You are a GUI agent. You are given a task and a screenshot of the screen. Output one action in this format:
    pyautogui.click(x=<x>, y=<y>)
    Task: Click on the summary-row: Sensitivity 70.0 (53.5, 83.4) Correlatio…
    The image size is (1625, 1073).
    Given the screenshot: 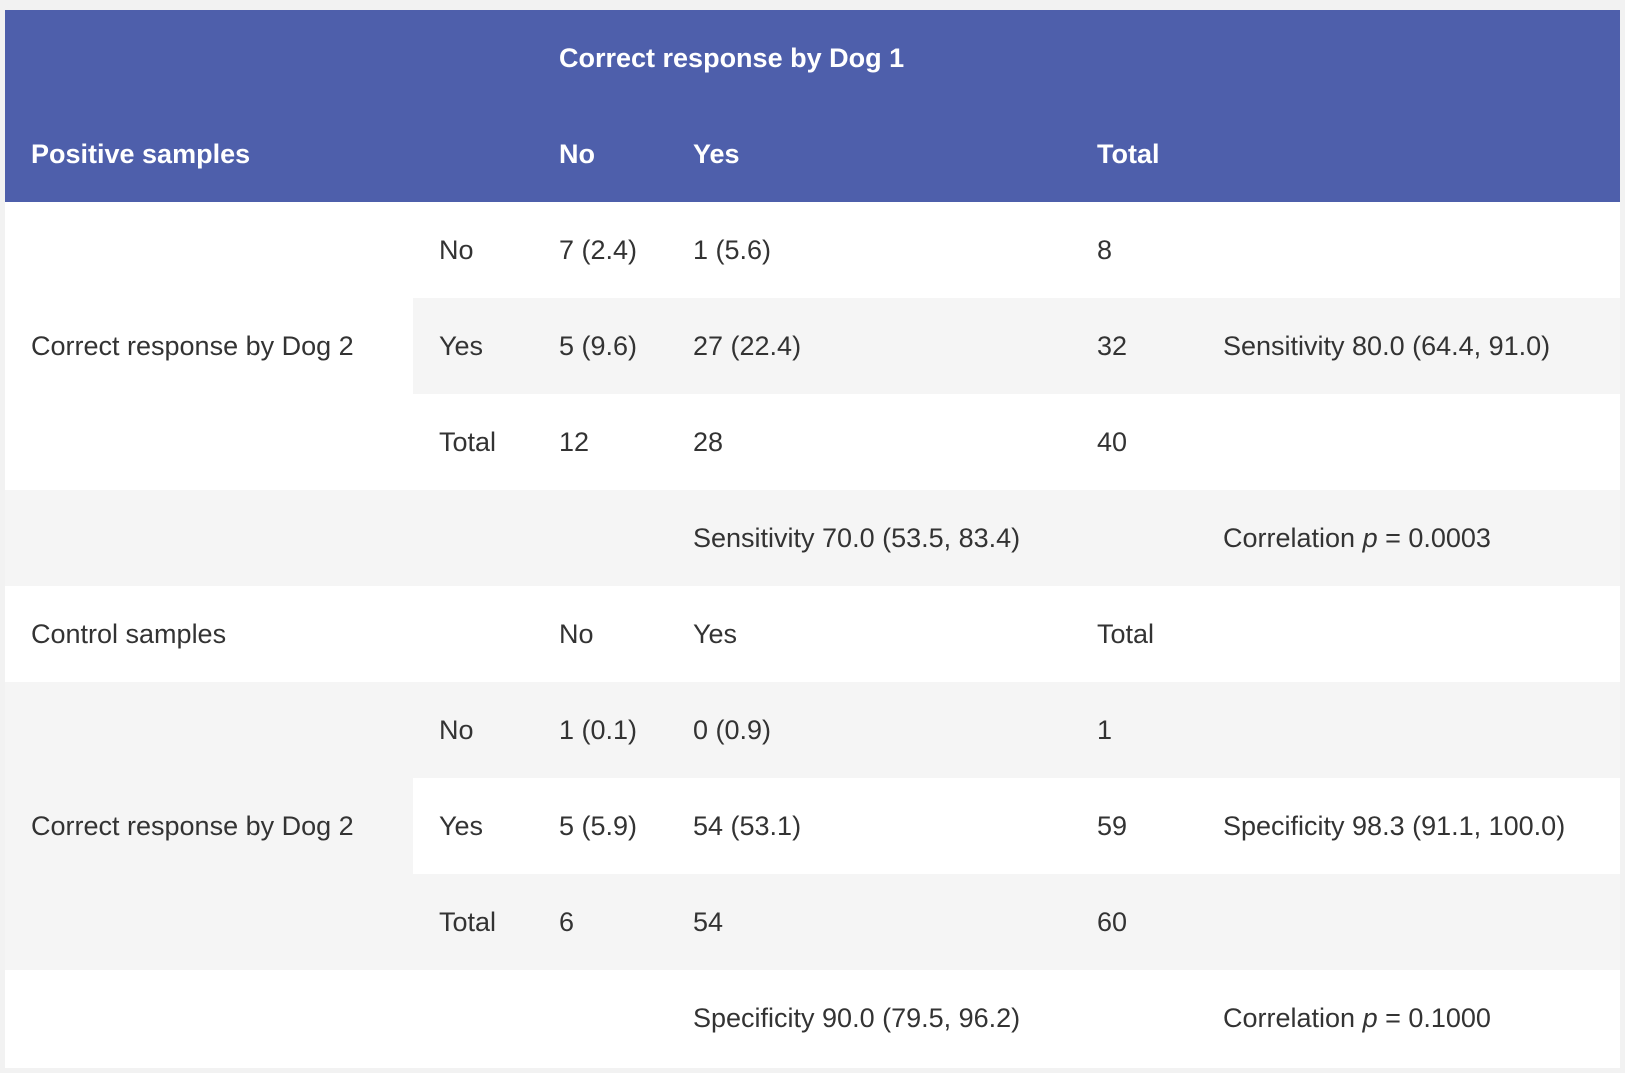 What is the action you would take?
    pyautogui.click(x=813, y=538)
    